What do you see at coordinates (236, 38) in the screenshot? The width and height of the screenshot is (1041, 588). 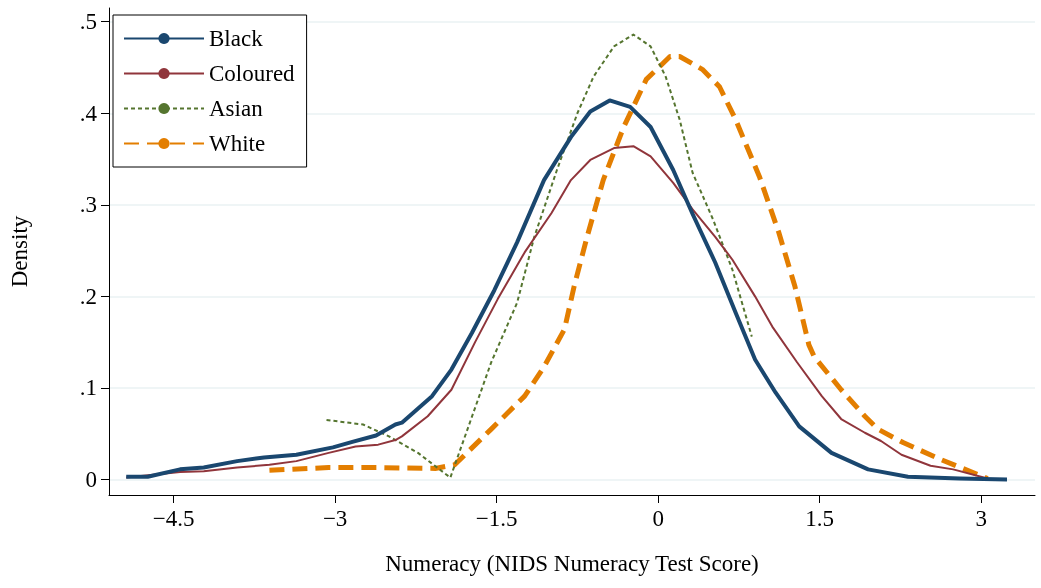 I see `legend-label: Black` at bounding box center [236, 38].